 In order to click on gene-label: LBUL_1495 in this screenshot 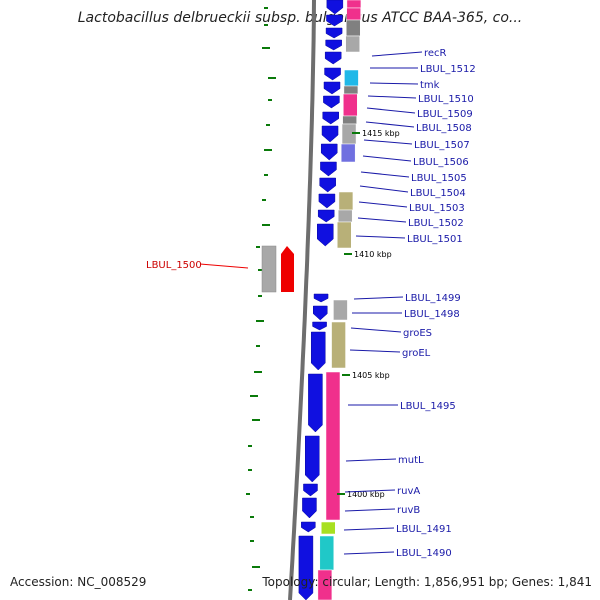, I will do `click(428, 406)`.